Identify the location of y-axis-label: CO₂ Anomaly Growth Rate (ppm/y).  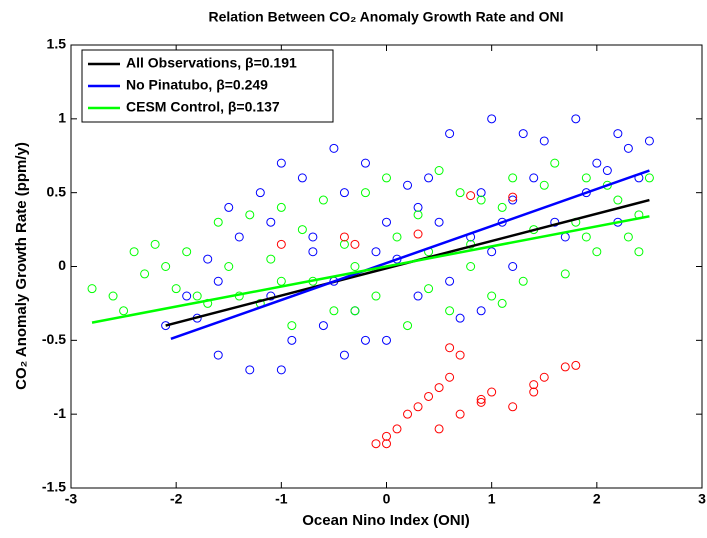
(21, 266).